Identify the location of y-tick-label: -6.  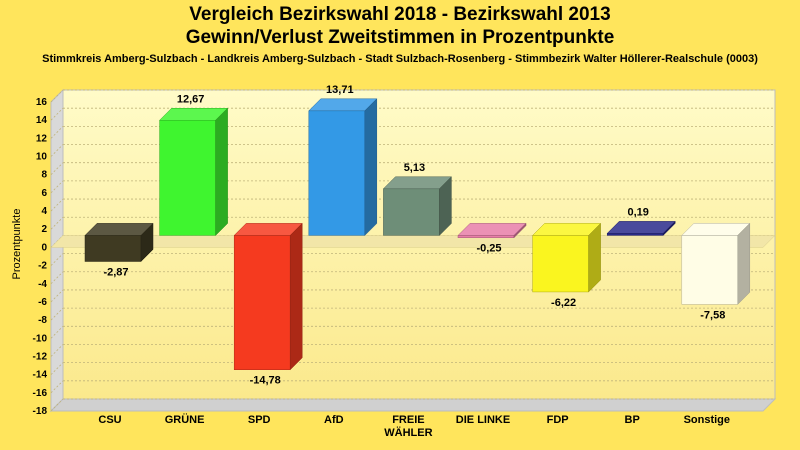
(42, 302).